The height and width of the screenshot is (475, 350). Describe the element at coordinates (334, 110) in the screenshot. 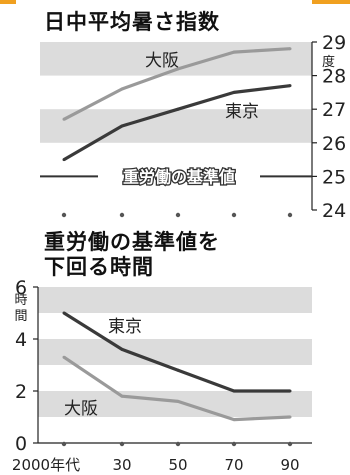

I see `y-tick-label-27: 27` at that location.